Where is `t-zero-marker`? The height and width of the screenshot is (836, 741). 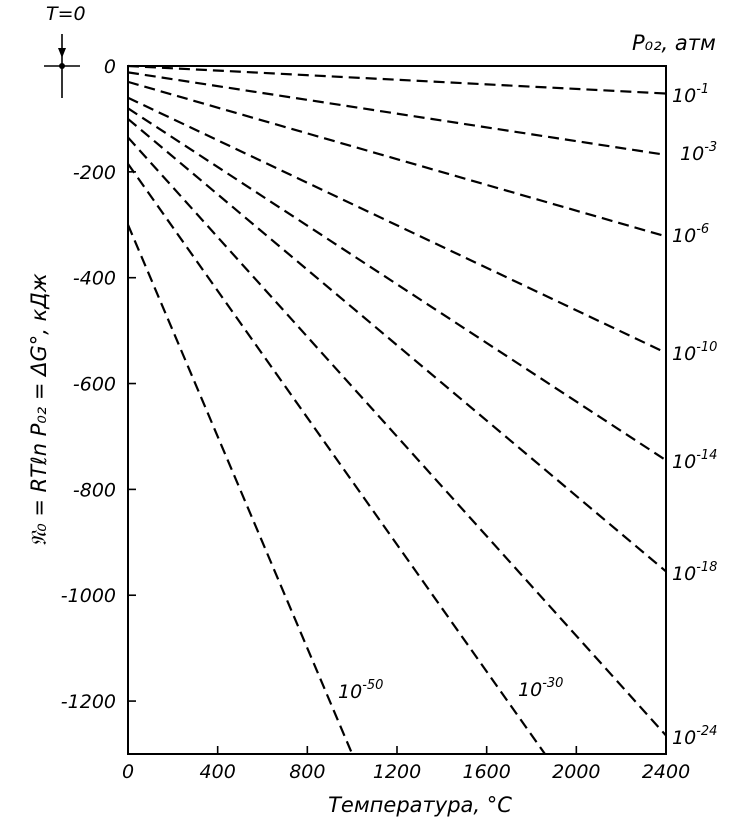 t-zero-marker is located at coordinates (62, 66).